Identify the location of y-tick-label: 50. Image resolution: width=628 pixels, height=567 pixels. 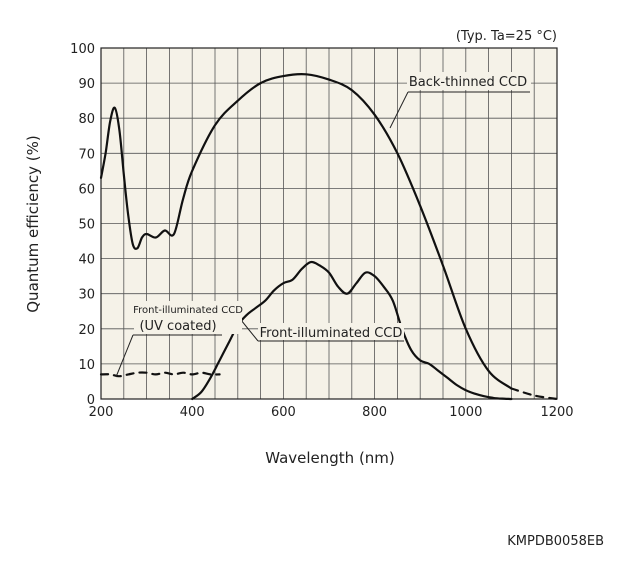
(86, 225).